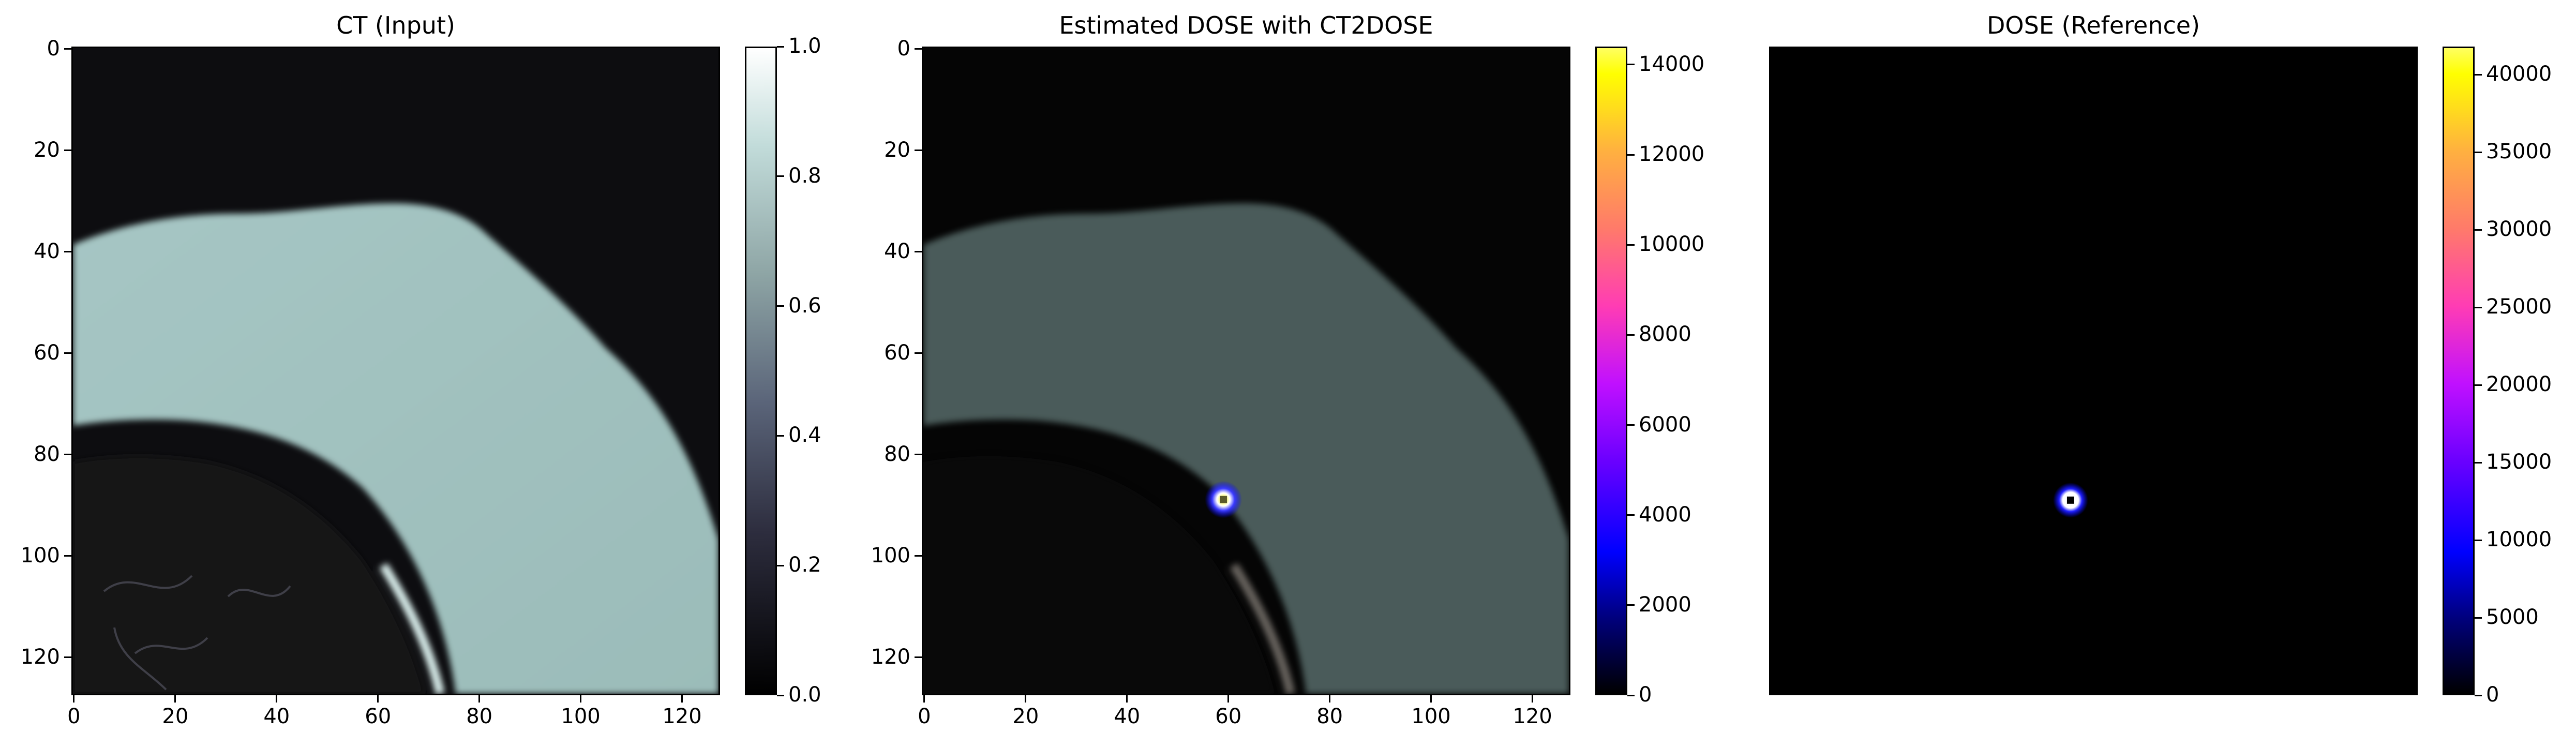 The height and width of the screenshot is (747, 2576). I want to click on colorbar-tick-label: 20000, so click(2519, 384).